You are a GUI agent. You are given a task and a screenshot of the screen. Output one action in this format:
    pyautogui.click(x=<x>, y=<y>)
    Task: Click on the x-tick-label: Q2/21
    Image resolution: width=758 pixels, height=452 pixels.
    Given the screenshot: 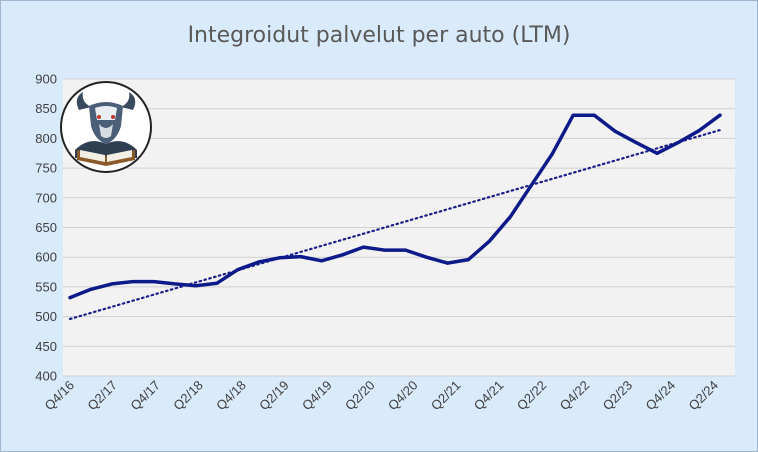 What is the action you would take?
    pyautogui.click(x=446, y=396)
    